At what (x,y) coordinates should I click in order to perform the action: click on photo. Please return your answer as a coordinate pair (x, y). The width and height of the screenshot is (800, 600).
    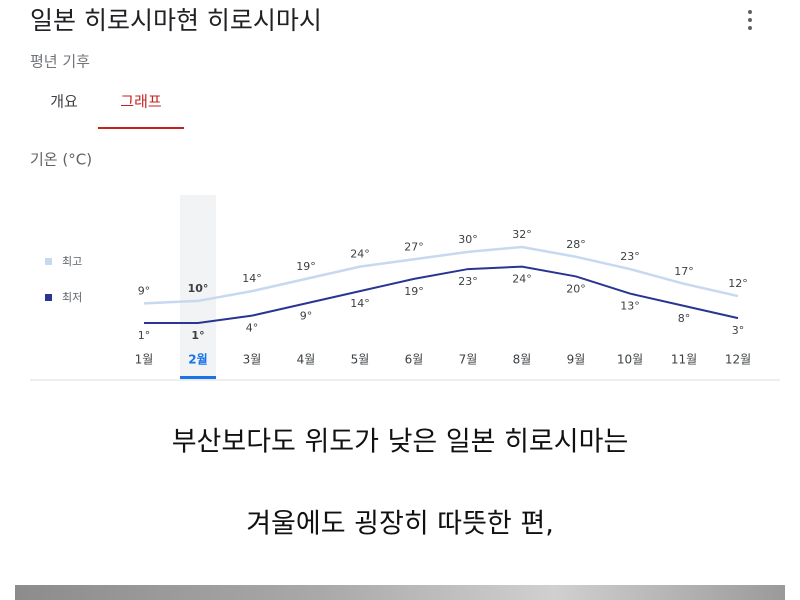
    Looking at the image, I should click on (400, 592).